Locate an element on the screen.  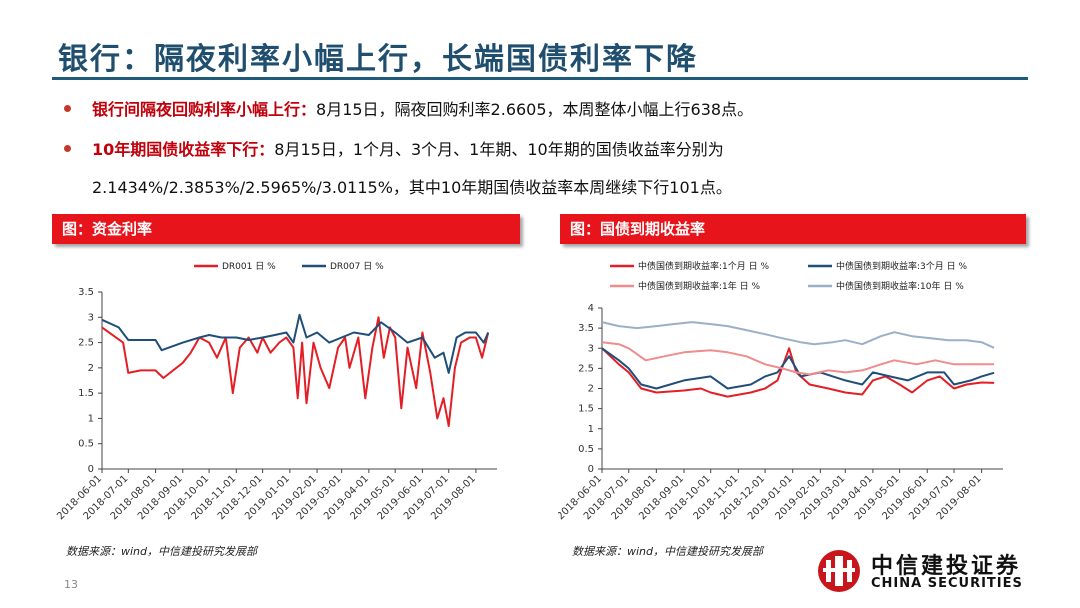
x-tick-label: 2018-06-01 is located at coordinates (79, 497).